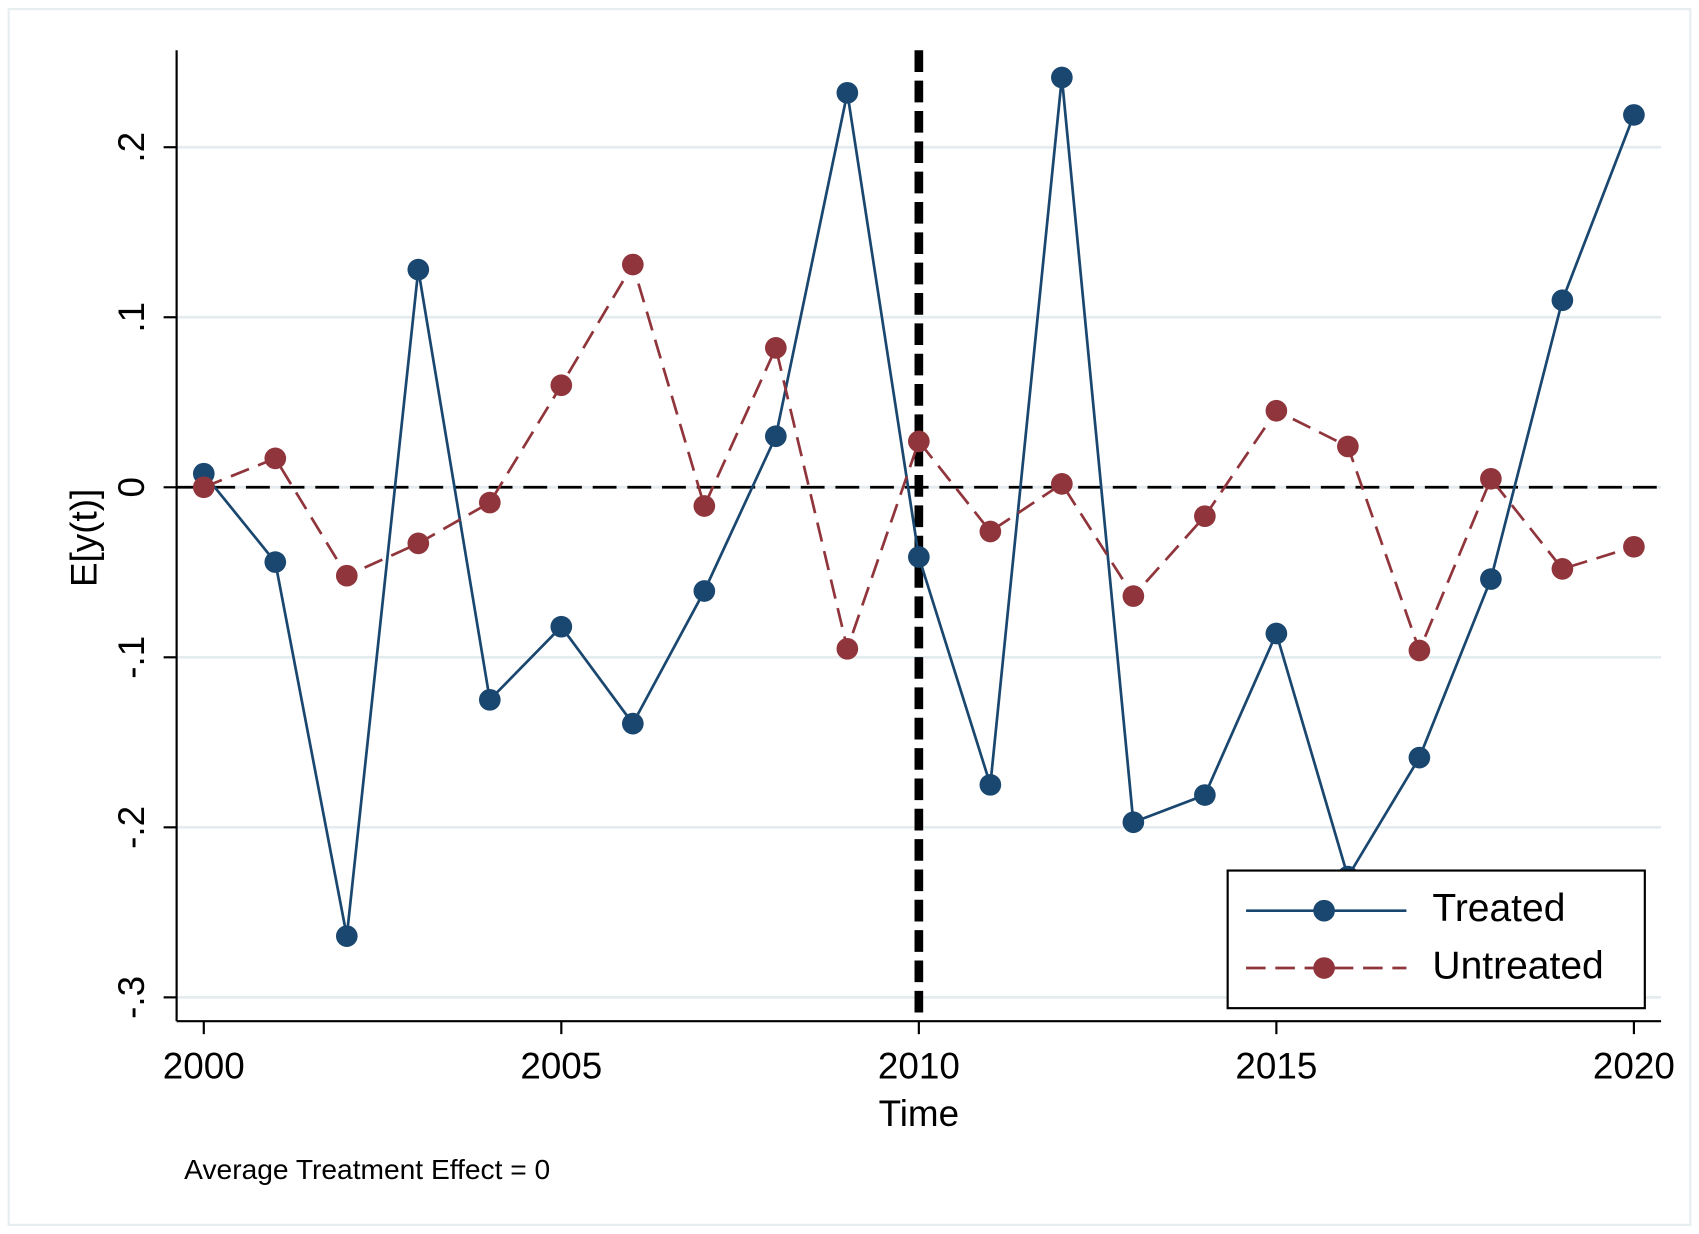 This screenshot has height=1234, width=1699. I want to click on y-tick-label: .2, so click(131, 147).